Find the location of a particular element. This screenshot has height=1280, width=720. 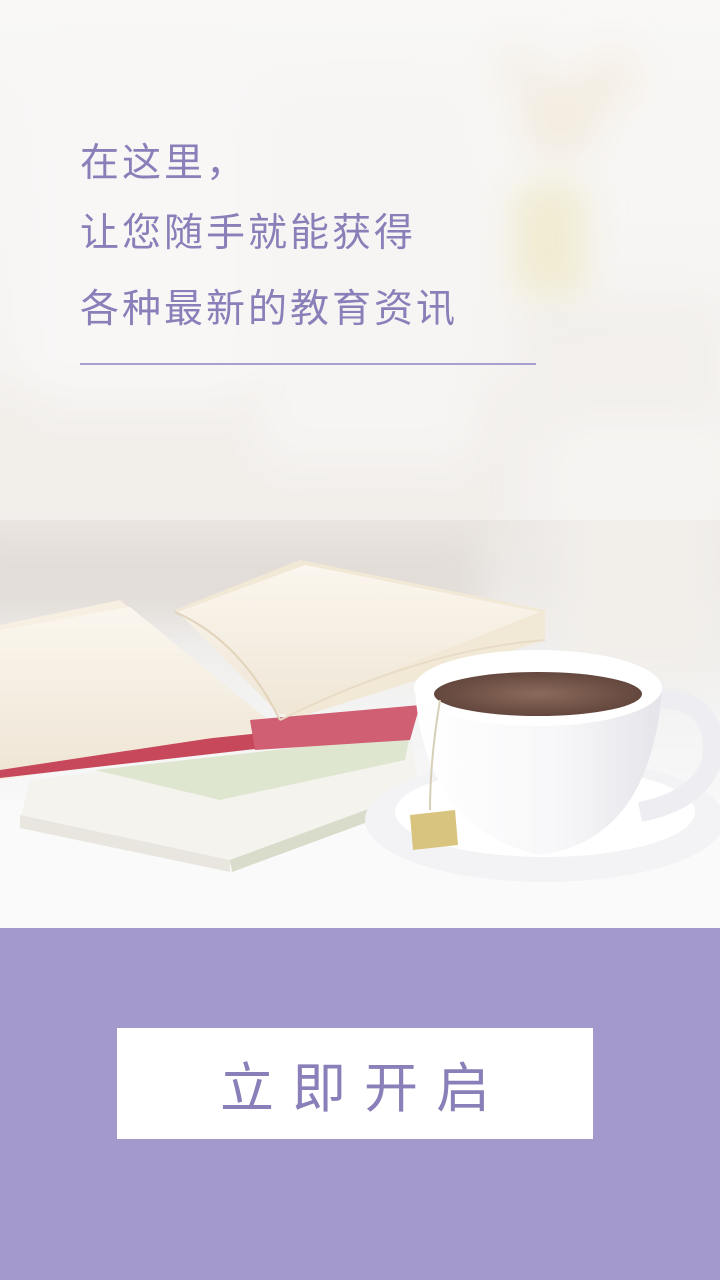

headline: 在这里， 让您随手就能获得 各种最新的教育资讯 is located at coordinates (320, 240).